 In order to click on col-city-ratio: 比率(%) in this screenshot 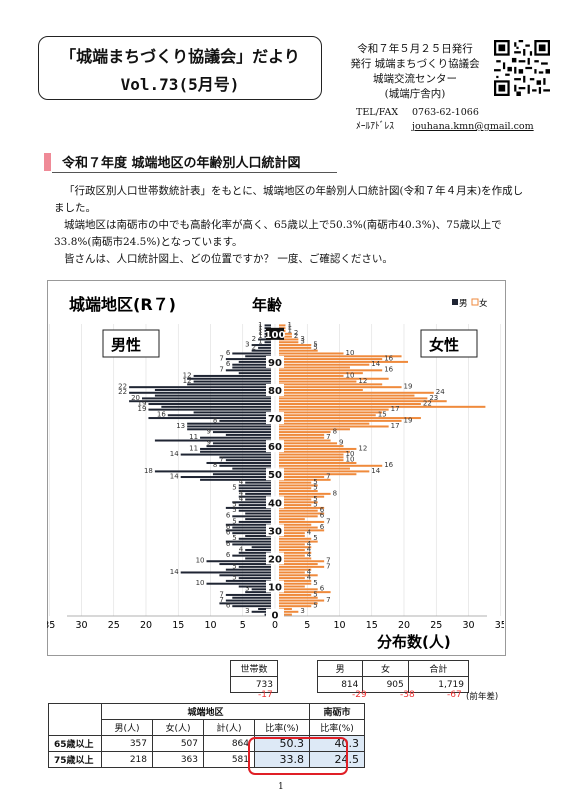, I will do `click(337, 727)`.